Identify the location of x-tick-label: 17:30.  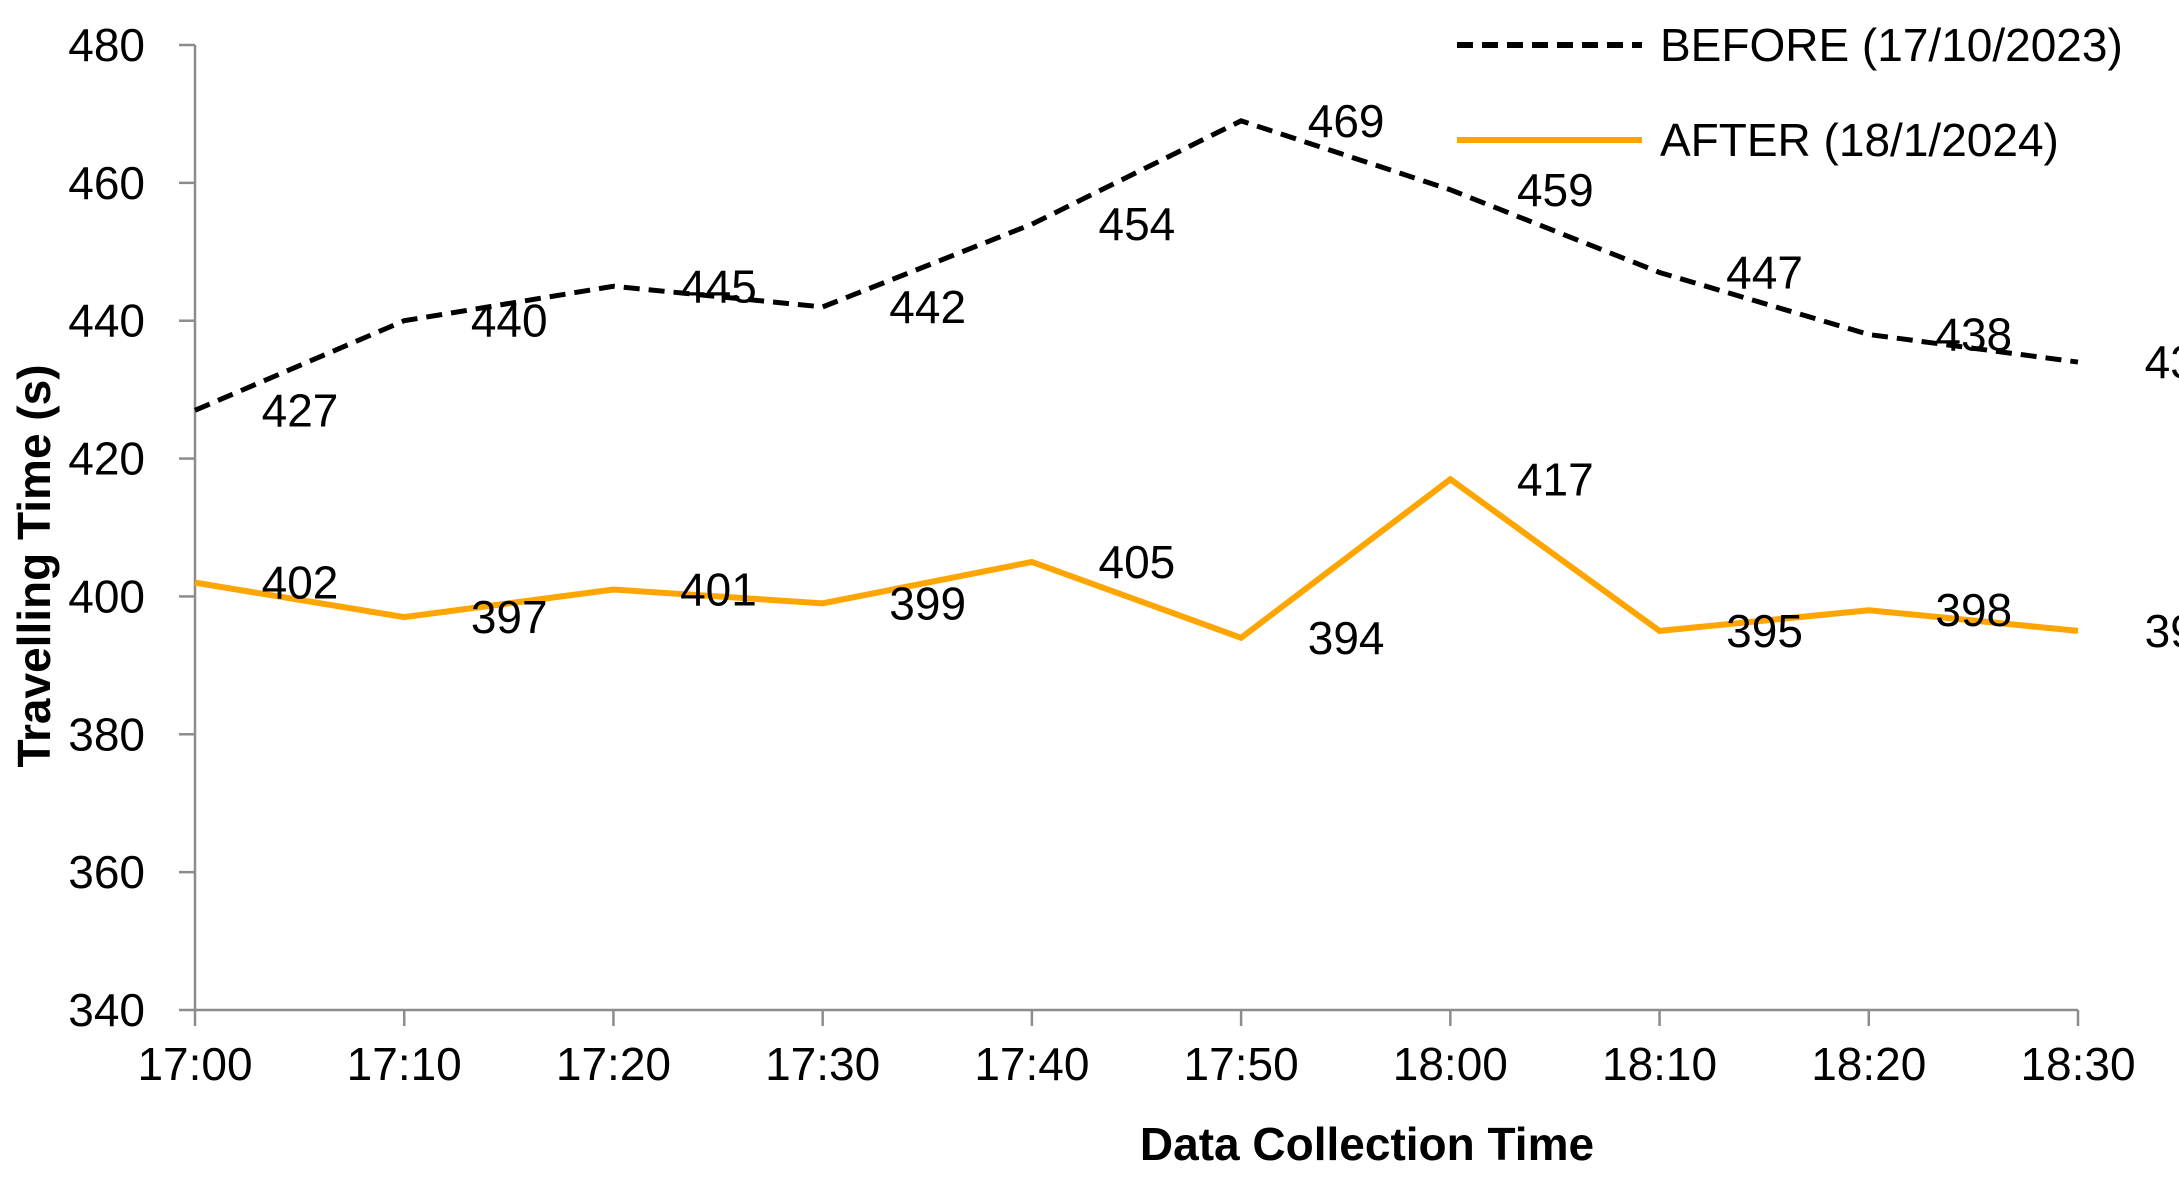
(822, 1064).